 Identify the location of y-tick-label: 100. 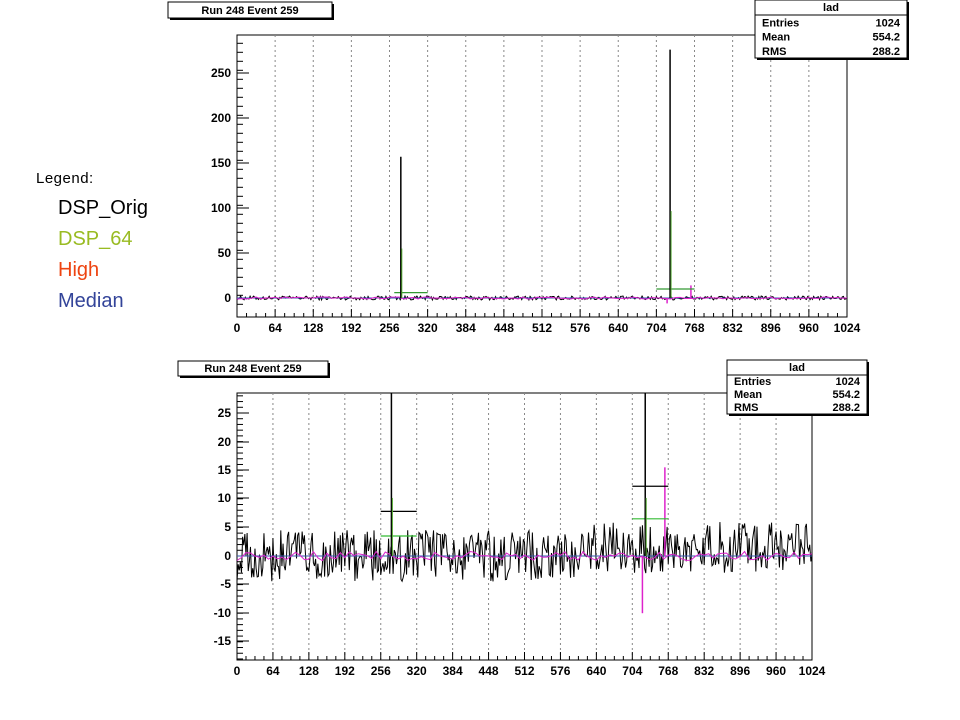
(221, 208).